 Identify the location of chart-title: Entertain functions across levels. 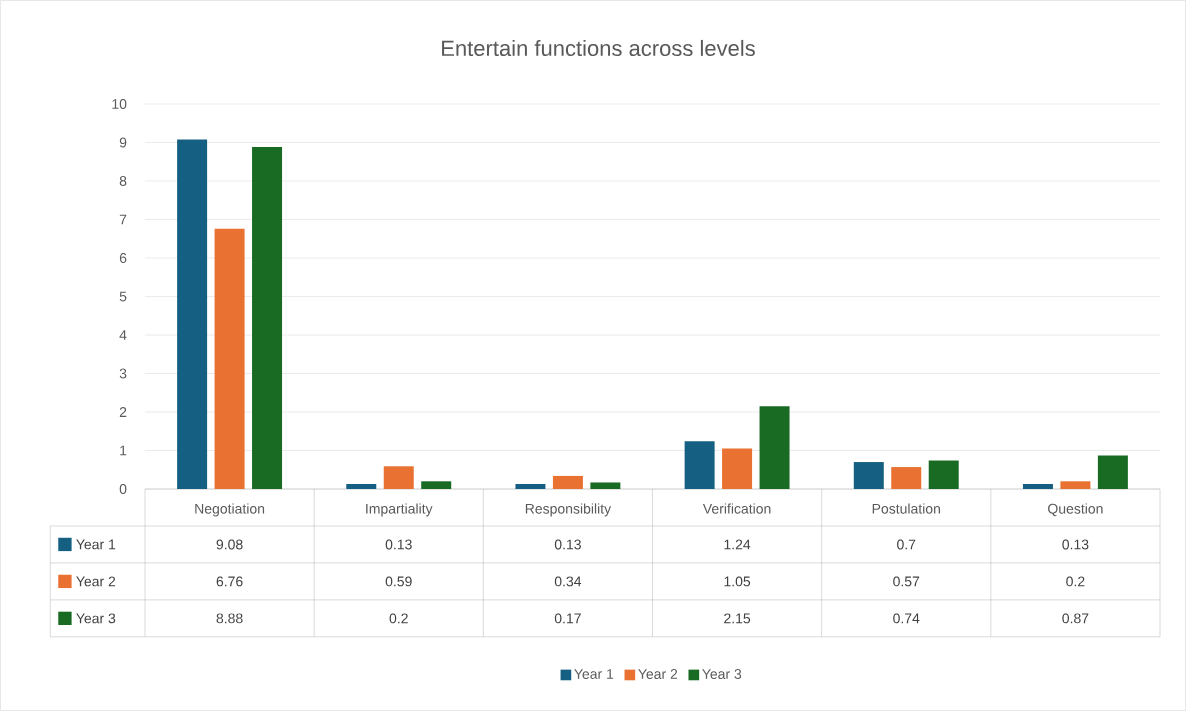
(598, 48).